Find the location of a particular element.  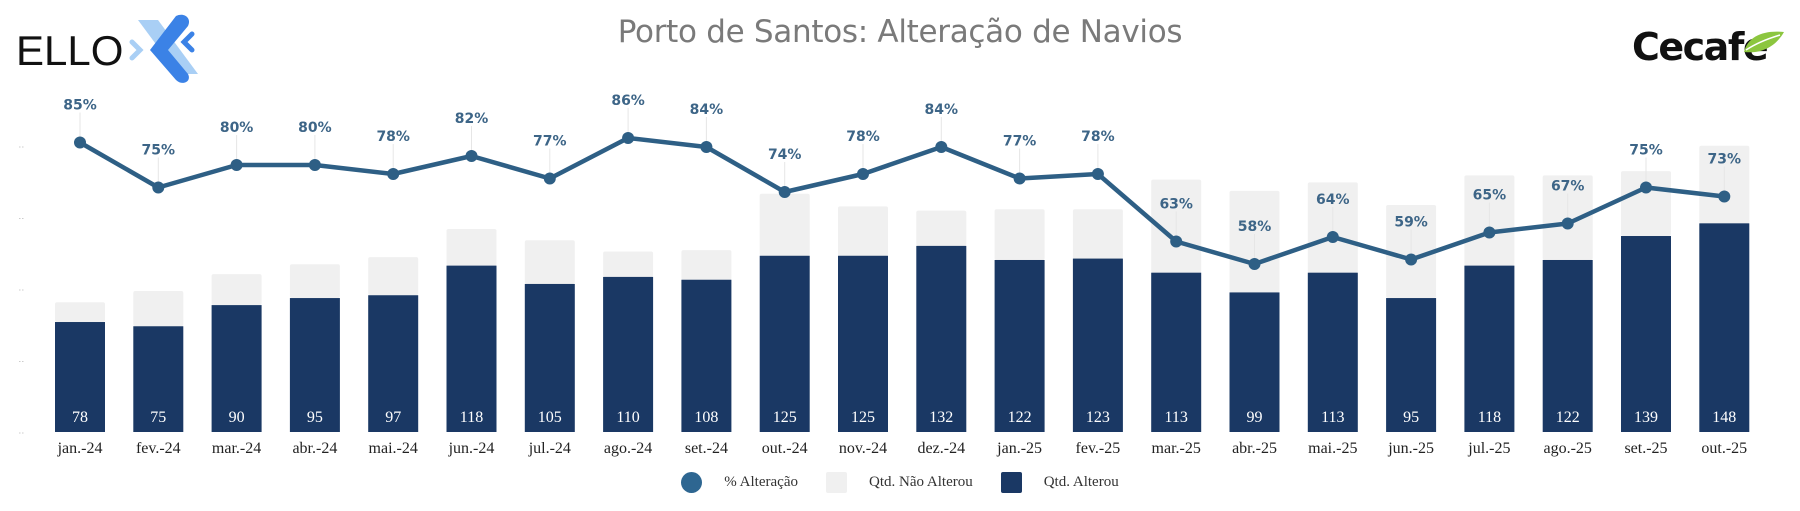

category-label: jul.-24 is located at coordinates (549, 448).